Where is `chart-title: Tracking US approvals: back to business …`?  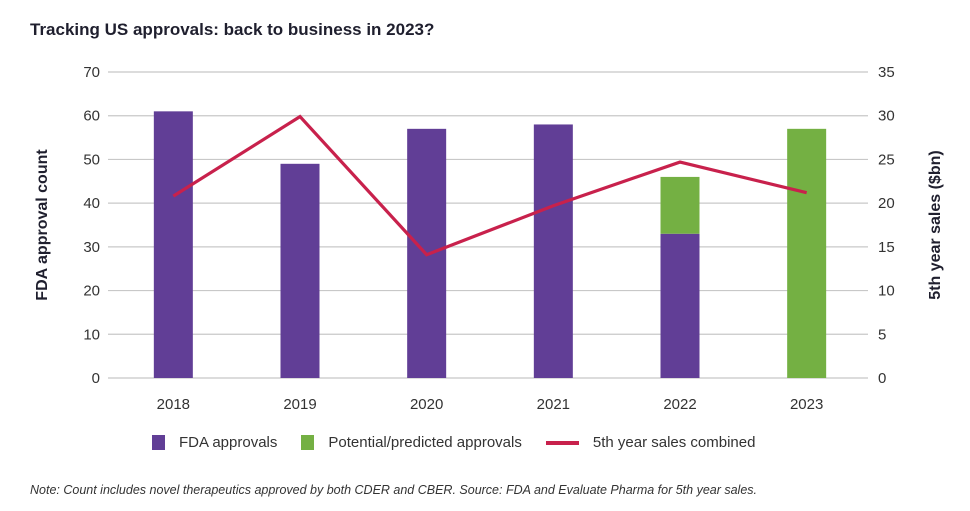
chart-title: Tracking US approvals: back to business … is located at coordinates (232, 29).